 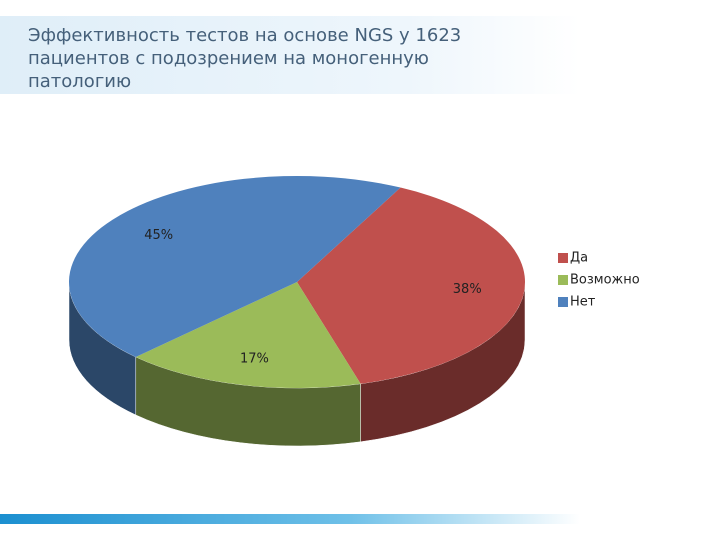 I want to click on header-band, so click(x=290, y=55).